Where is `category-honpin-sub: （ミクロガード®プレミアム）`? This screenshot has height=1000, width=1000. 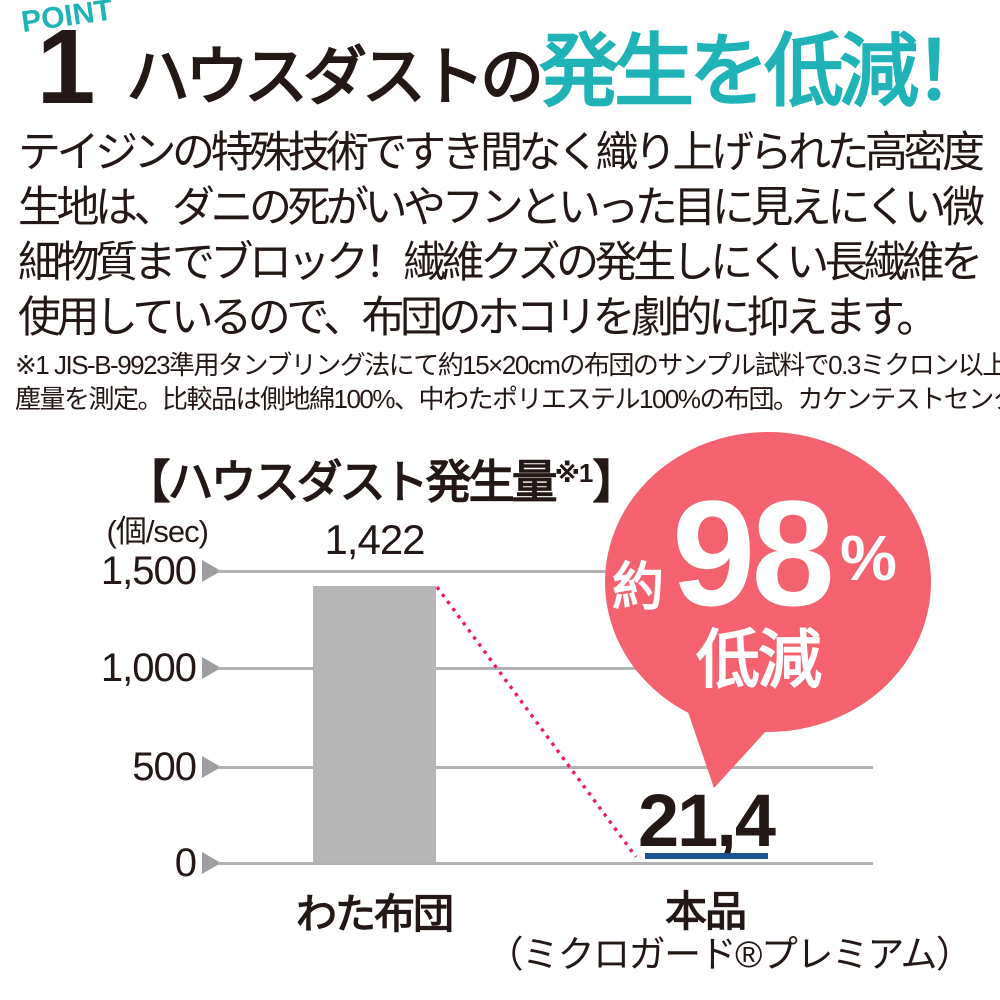 category-honpin-sub: （ミクロガード®プレミアム） is located at coordinates (729, 954).